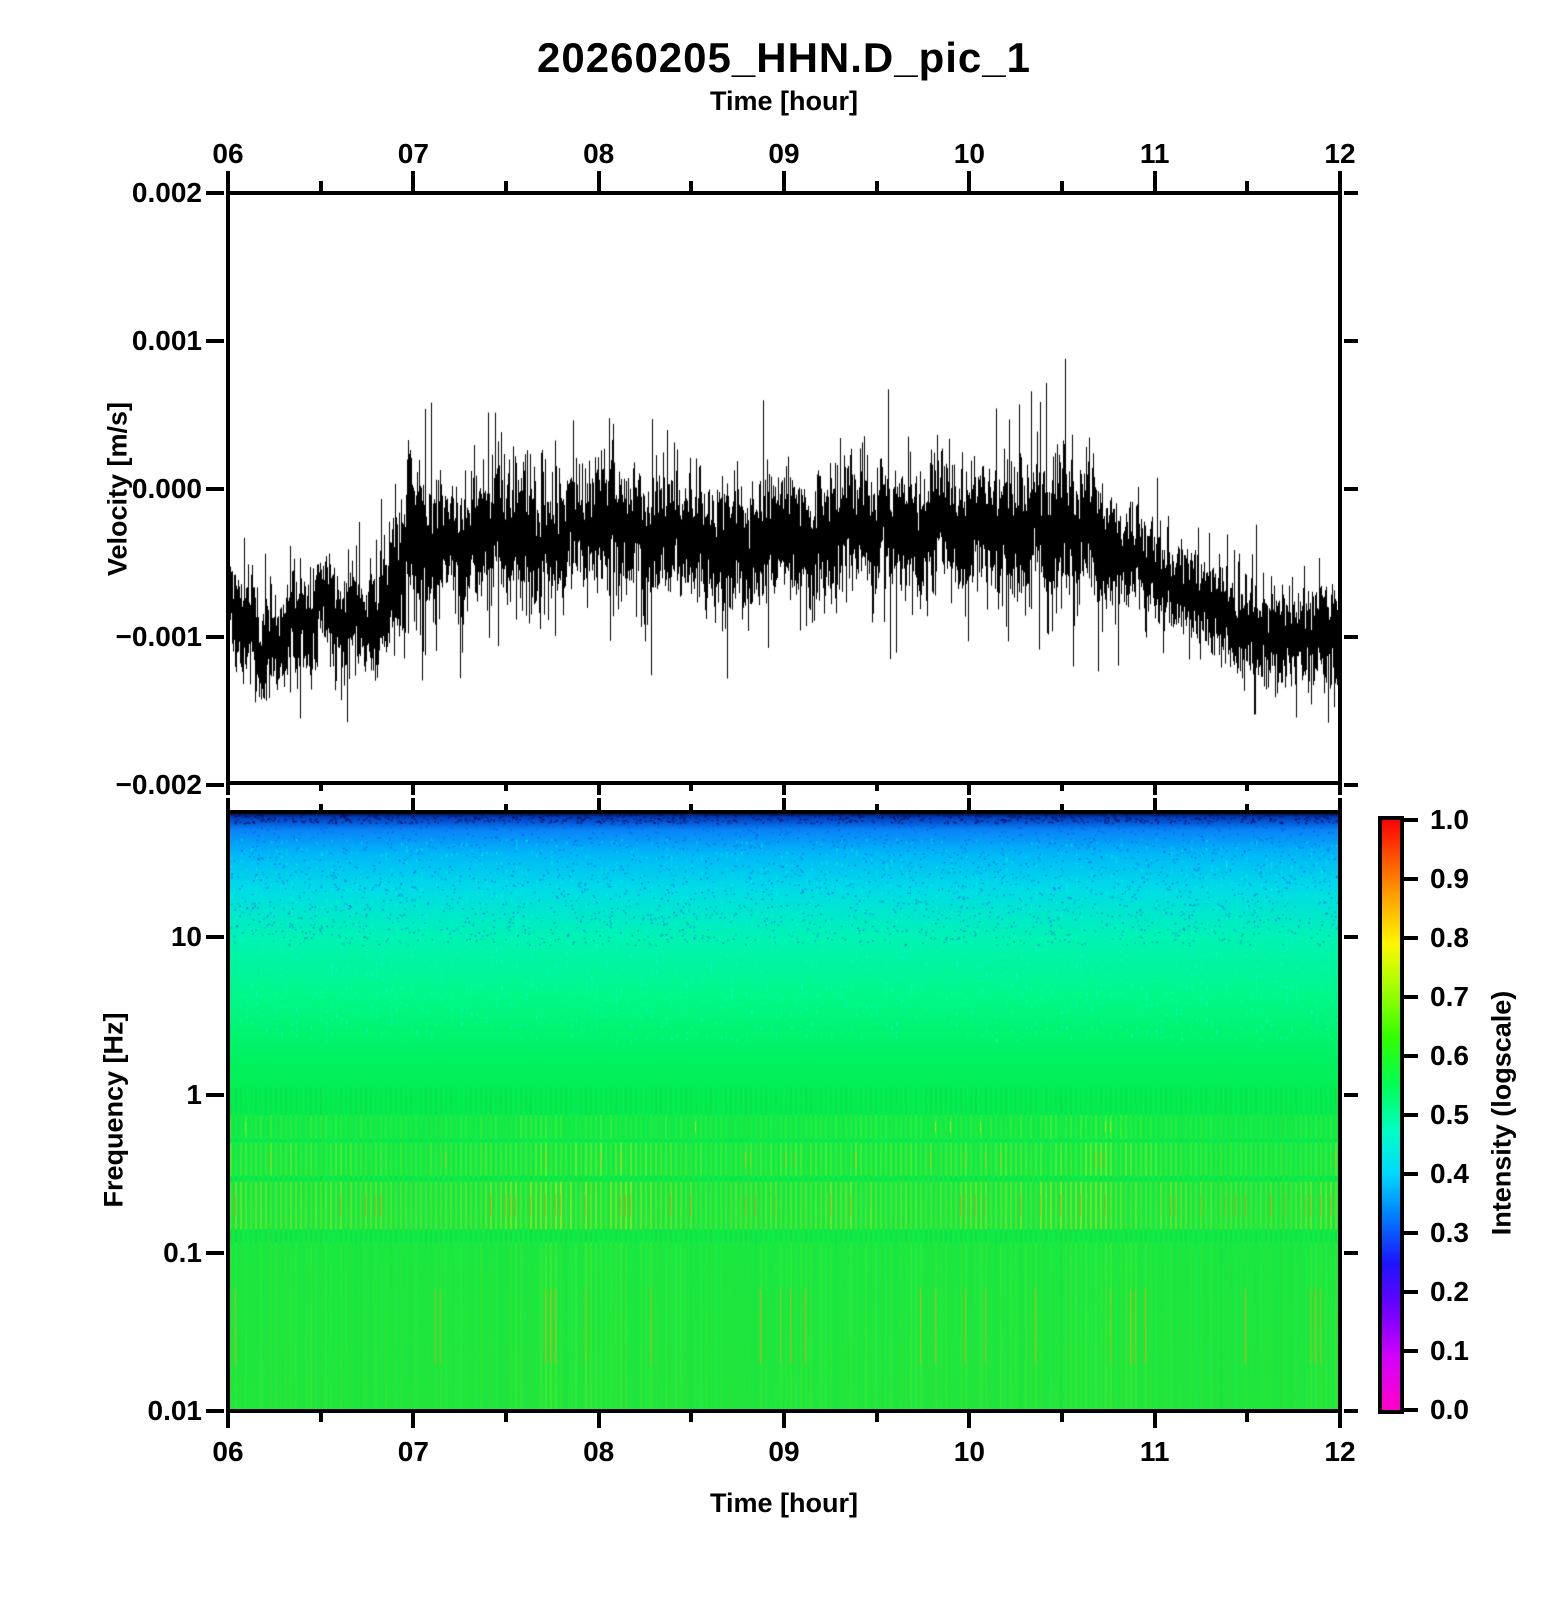 This screenshot has width=1556, height=1600. I want to click on tick-label: 1.0, so click(1449, 819).